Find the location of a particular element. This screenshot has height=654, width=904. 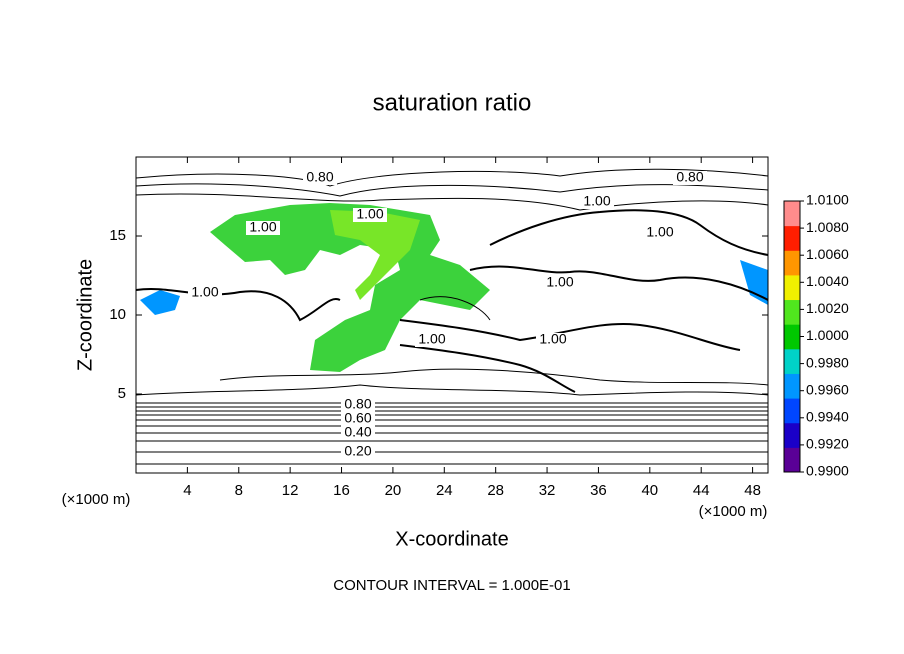

y-tick-label: 5 is located at coordinates (122, 393).